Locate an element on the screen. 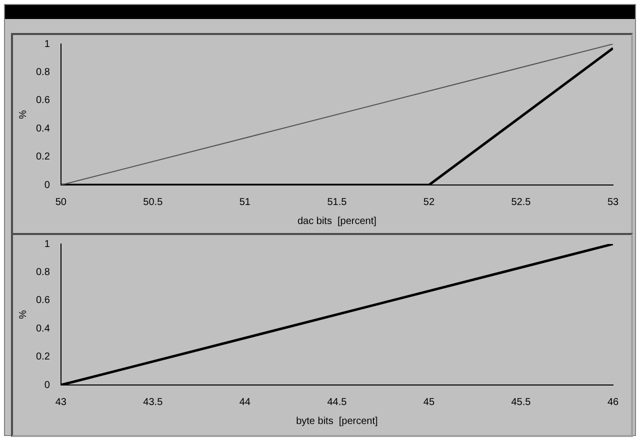  x-tick-label: 50 is located at coordinates (61, 202).